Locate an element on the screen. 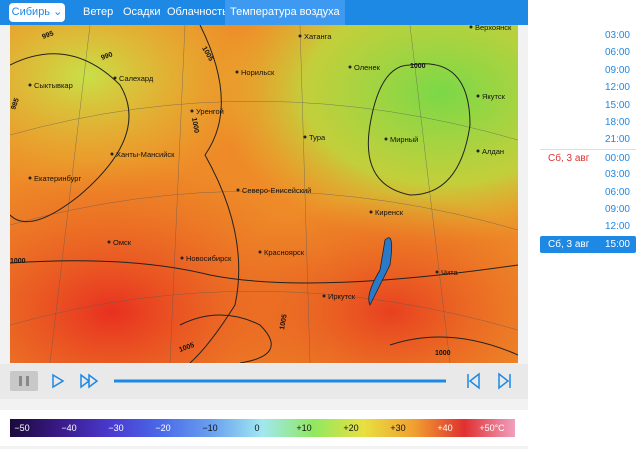 This screenshot has width=640, height=449. isobar-label: 995 is located at coordinates (47, 35).